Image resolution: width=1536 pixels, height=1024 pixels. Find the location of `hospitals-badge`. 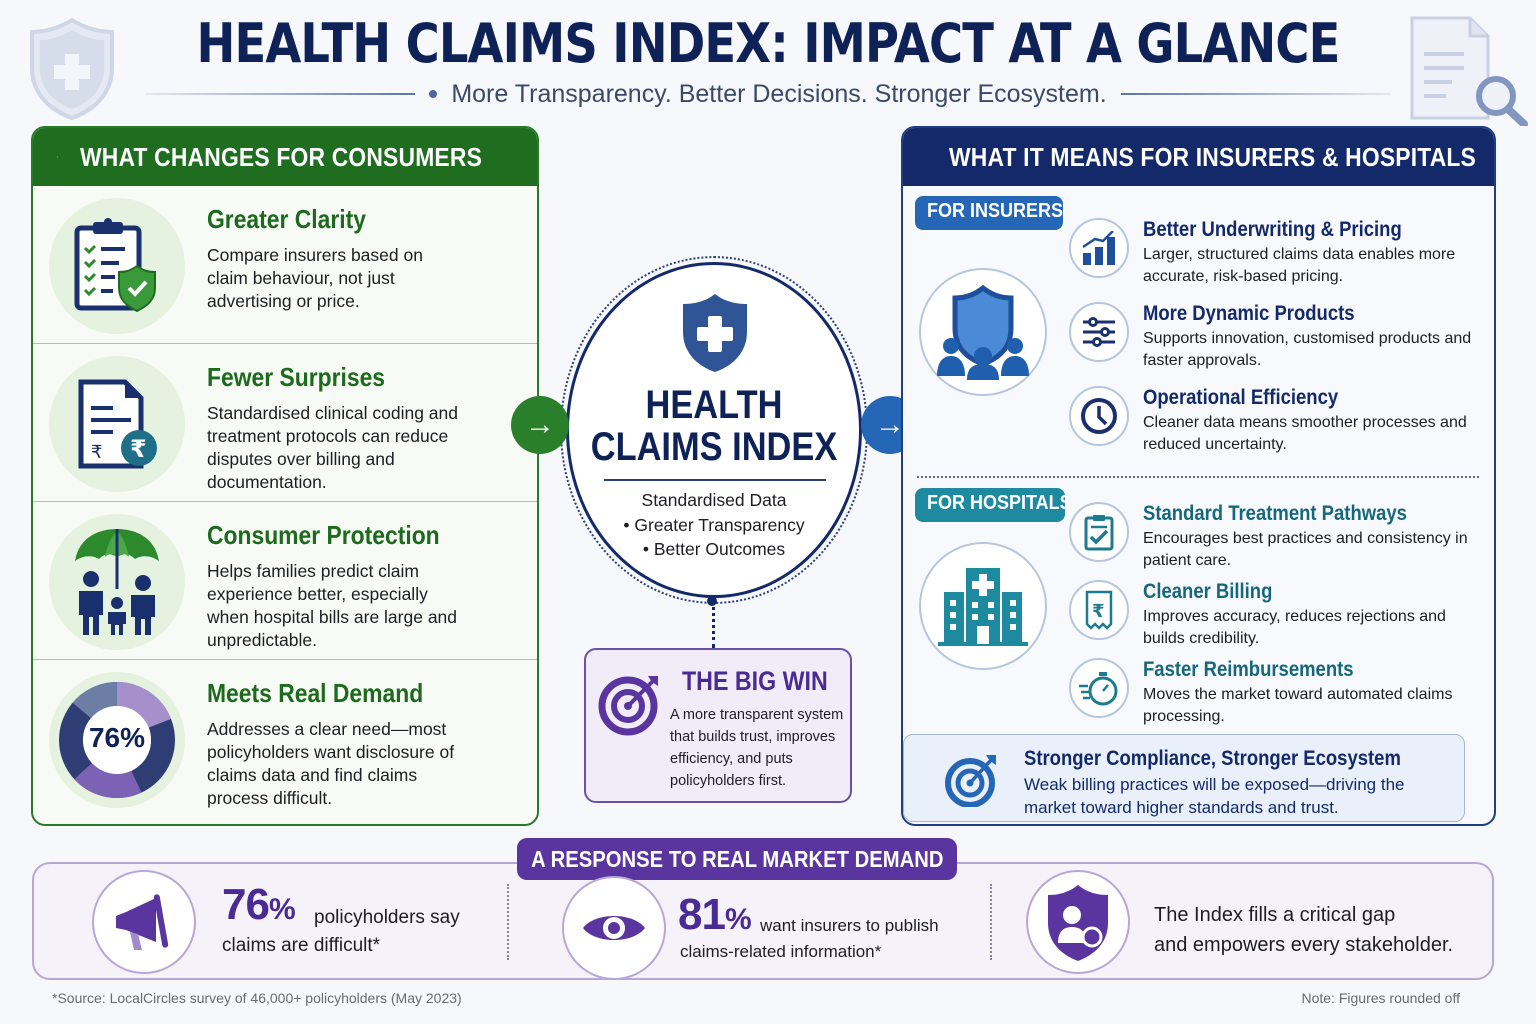

hospitals-badge is located at coordinates (983, 606).